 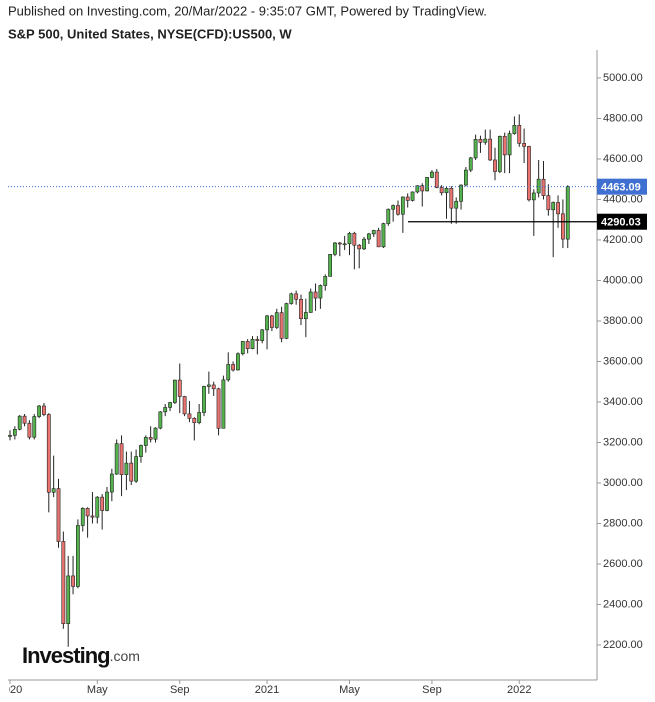 I want to click on y-tick-label: 4800.00, so click(x=623, y=118).